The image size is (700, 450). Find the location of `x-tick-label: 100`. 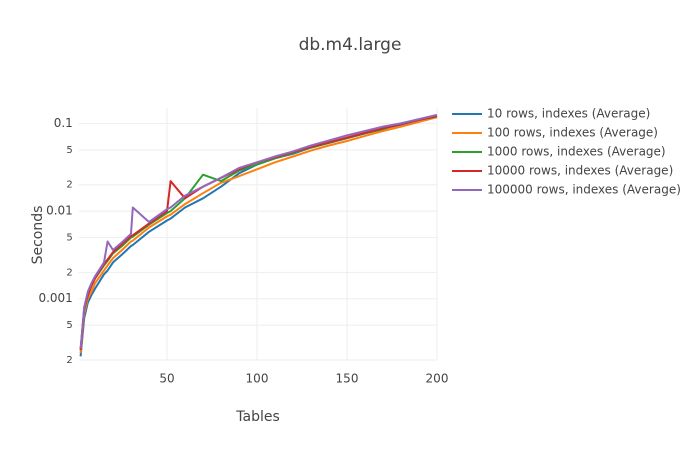

x-tick-label: 100 is located at coordinates (257, 379).